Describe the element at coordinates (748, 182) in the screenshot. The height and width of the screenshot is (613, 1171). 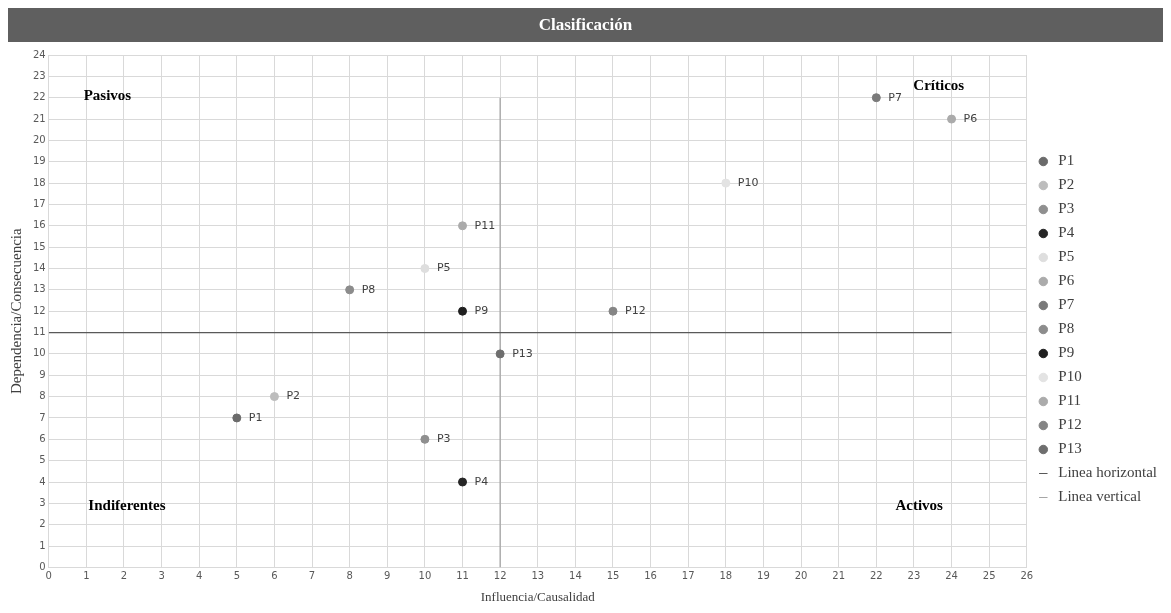
I see `text: P10` at that location.